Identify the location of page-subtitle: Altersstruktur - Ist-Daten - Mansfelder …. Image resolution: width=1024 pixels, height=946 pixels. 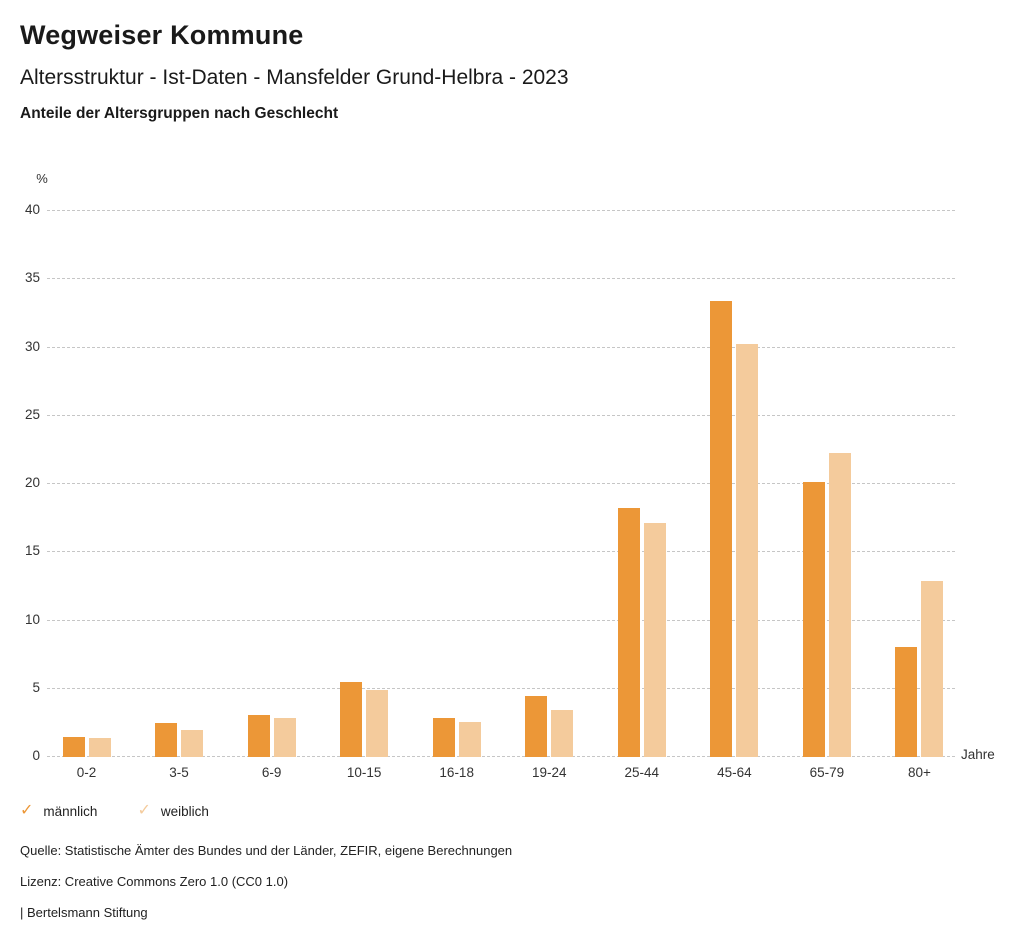
(294, 77).